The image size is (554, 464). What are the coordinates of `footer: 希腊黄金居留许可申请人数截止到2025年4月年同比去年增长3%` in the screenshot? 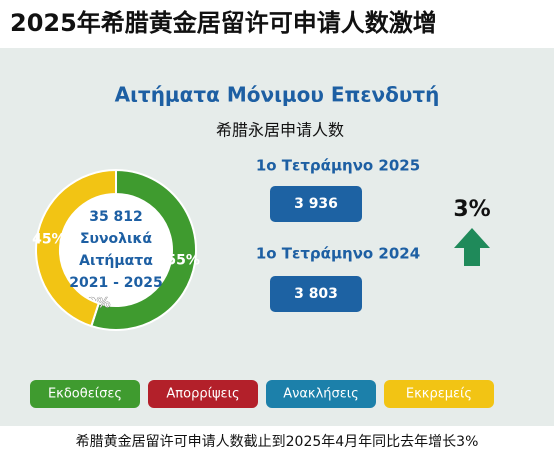 It's located at (277, 441).